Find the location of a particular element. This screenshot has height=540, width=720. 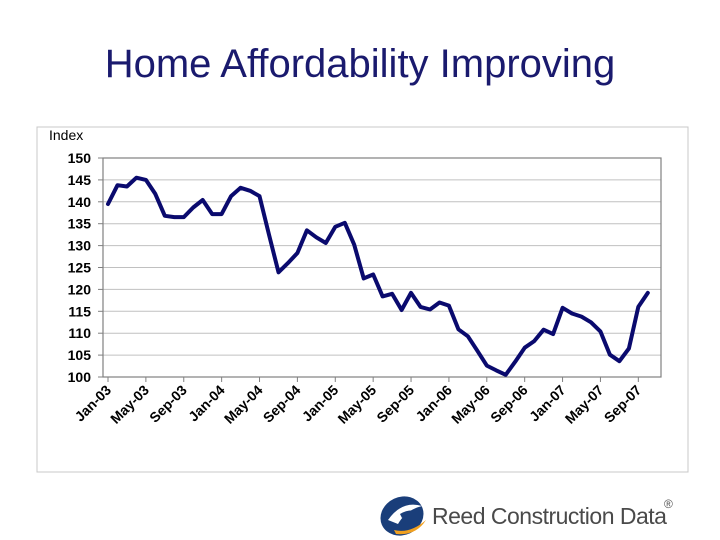

registered-mark: ® is located at coordinates (668, 504).